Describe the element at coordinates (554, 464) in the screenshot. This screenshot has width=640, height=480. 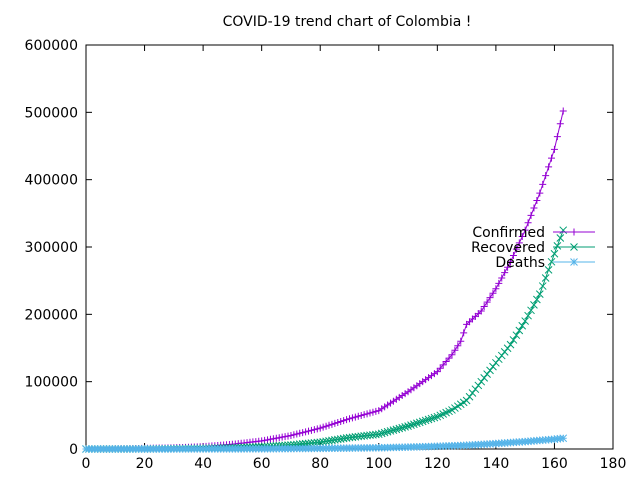
I see `x-tick-label: 160` at that location.